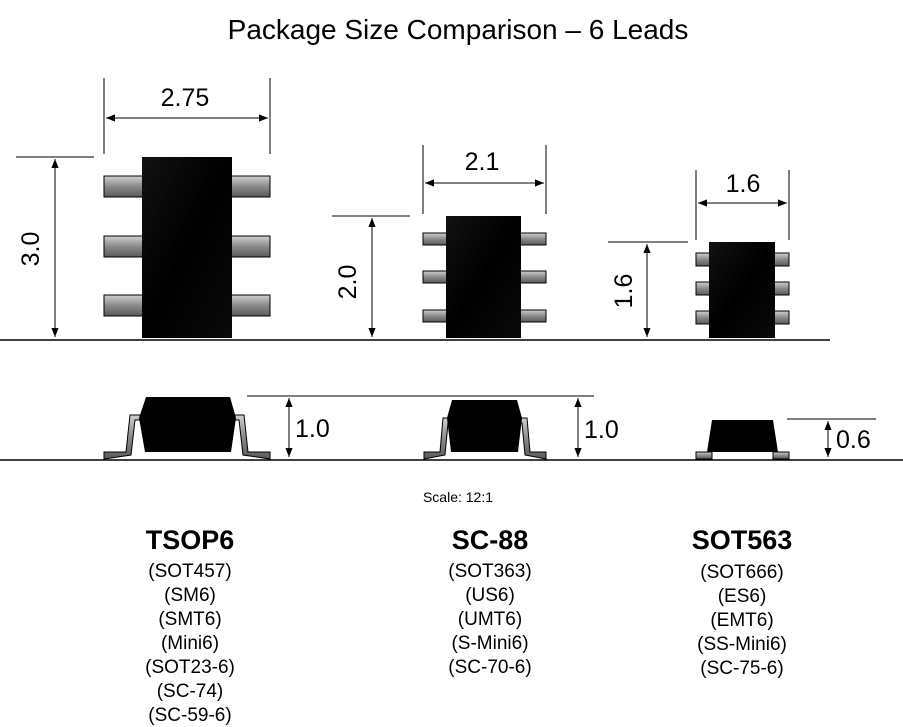 This screenshot has width=903, height=727. I want to click on scale-label: Scale: 12:1, so click(458, 497).